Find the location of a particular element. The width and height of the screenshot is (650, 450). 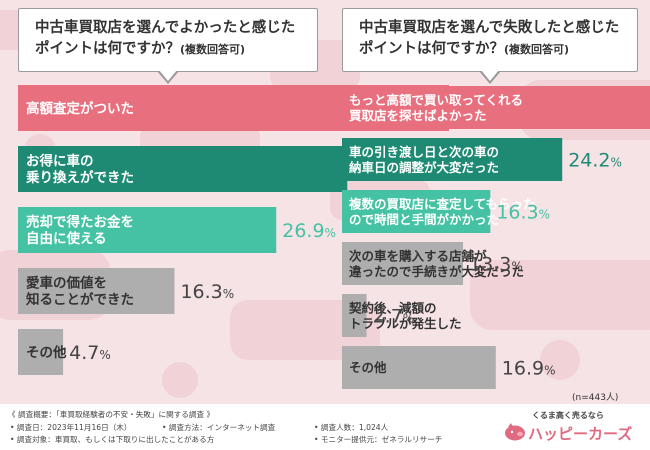

right-chart-title: 中古車買取店を選んで失敗したと感じた ポイントは何ですか？(複数回答可) is located at coordinates (490, 46).